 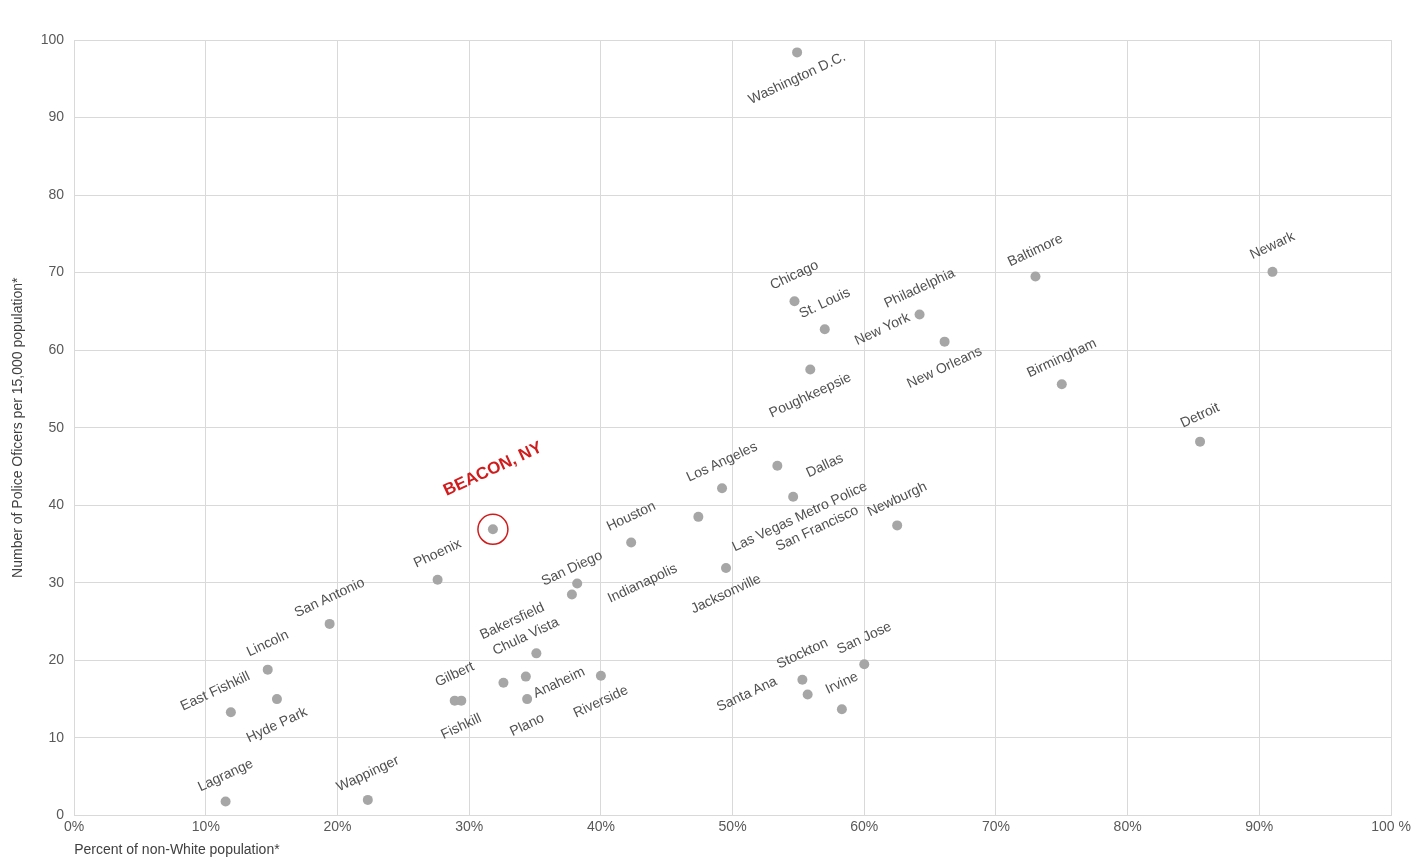 I want to click on y-tick-label: 100, so click(x=52, y=38).